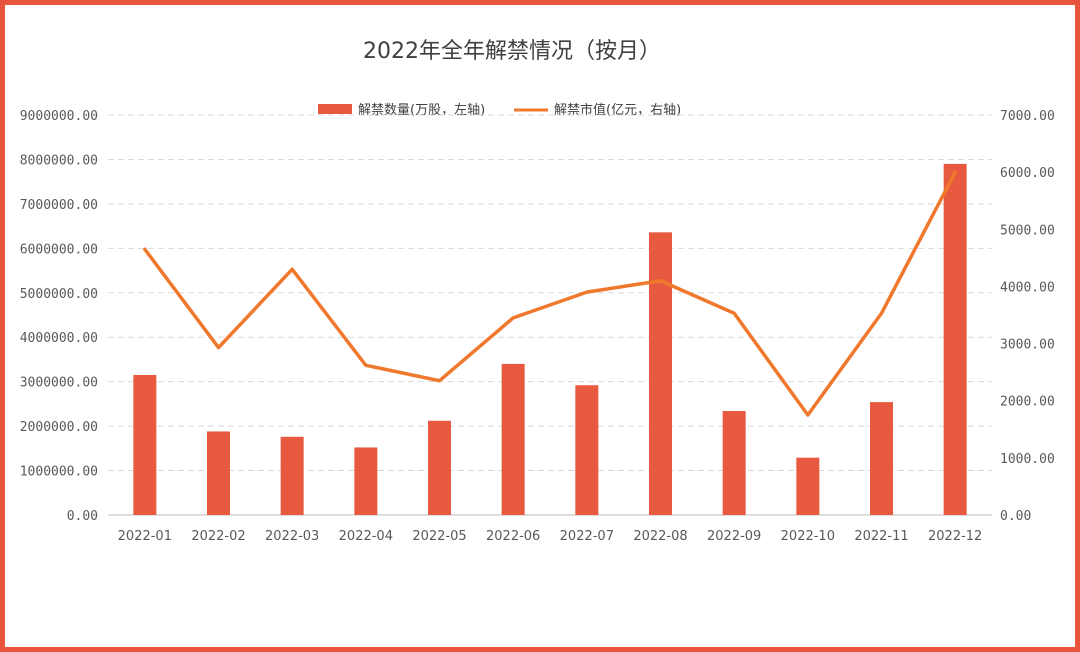 This screenshot has height=652, width=1080. I want to click on left-tick-label: 9000000.00, so click(59, 116).